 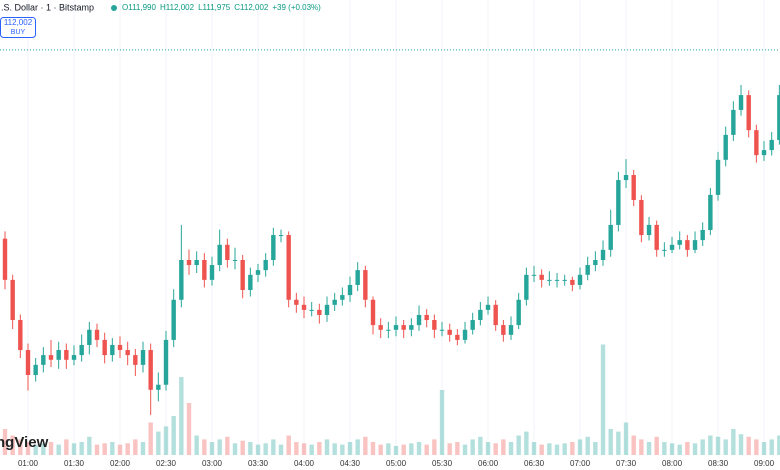 What do you see at coordinates (534, 463) in the screenshot?
I see `x-tick-label: 06:30` at bounding box center [534, 463].